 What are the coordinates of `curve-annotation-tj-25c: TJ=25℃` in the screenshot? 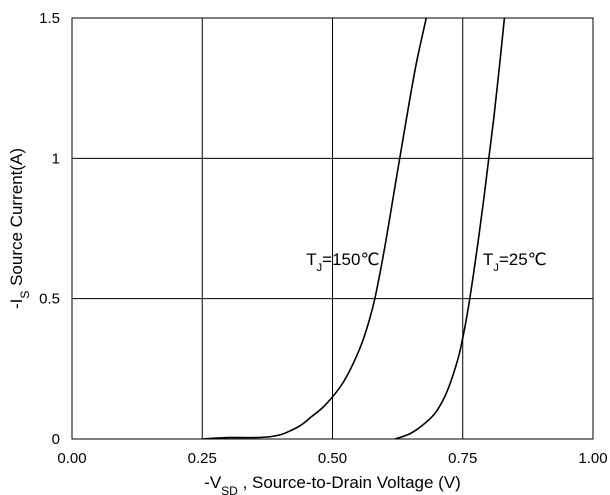 It's located at (515, 262).